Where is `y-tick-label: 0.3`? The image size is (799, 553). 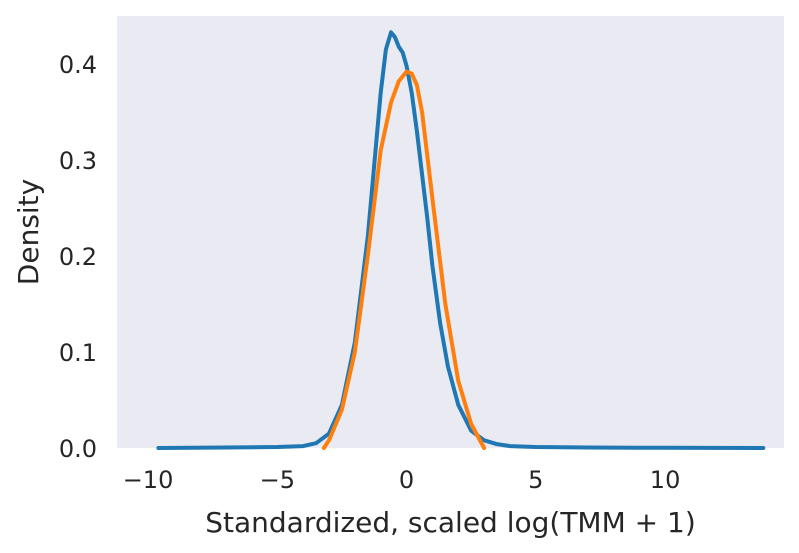
y-tick-label: 0.3 is located at coordinates (78, 161).